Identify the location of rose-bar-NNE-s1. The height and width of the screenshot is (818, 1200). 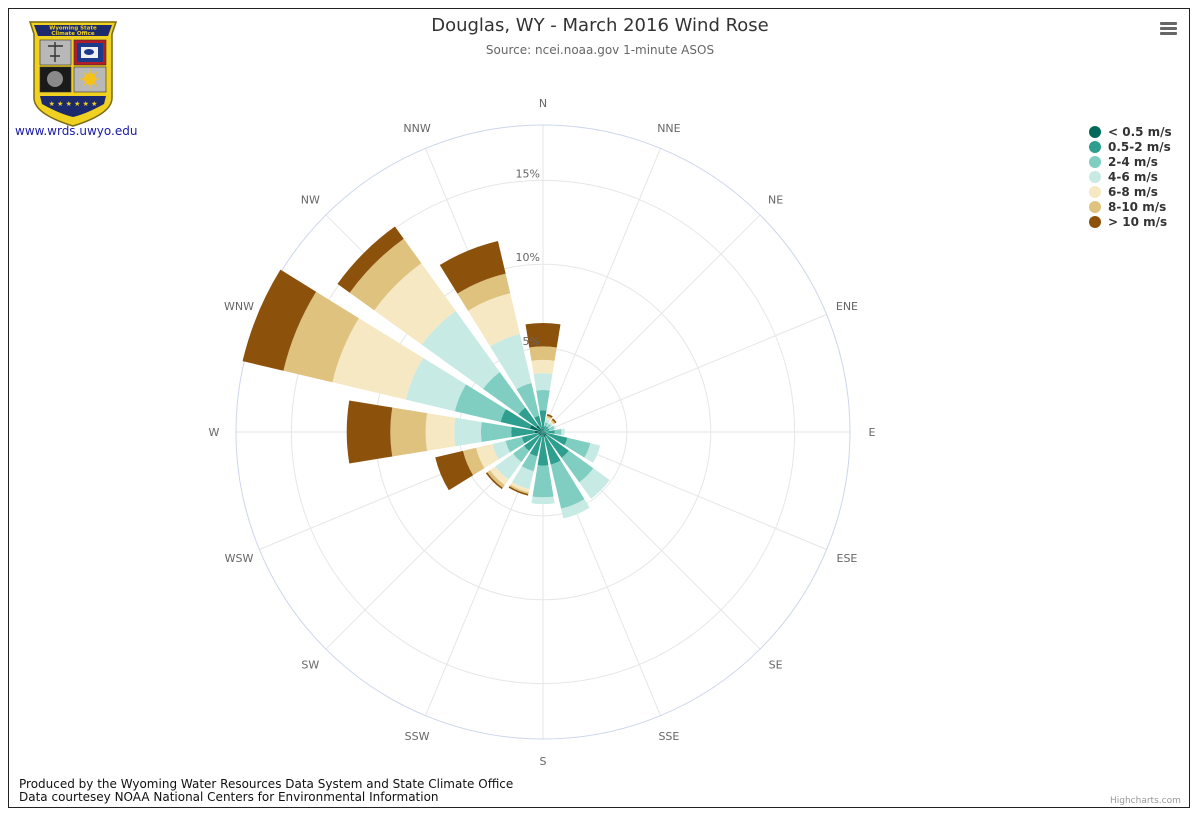
(545, 428).